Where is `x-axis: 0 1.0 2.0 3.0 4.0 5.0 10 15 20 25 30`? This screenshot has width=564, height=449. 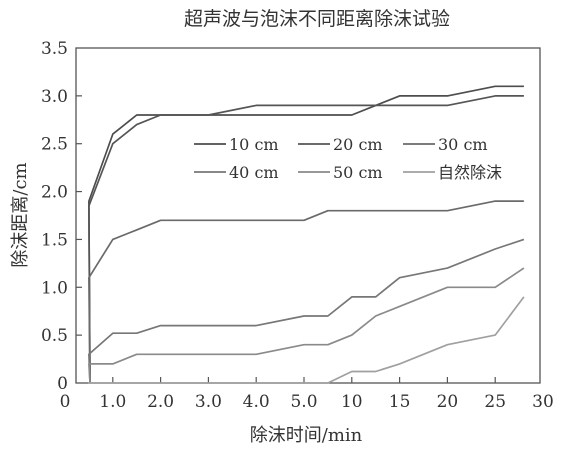 x-axis: 0 1.0 2.0 3.0 4.0 5.0 10 15 20 25 30 is located at coordinates (307, 394).